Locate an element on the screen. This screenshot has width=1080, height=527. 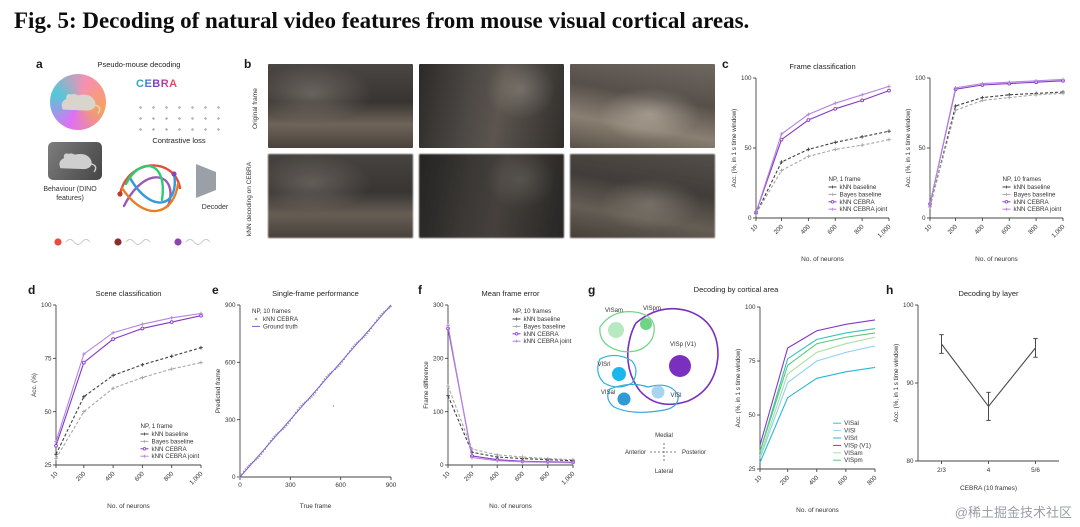
svg-text: VISpm is located at coordinates (853, 460).